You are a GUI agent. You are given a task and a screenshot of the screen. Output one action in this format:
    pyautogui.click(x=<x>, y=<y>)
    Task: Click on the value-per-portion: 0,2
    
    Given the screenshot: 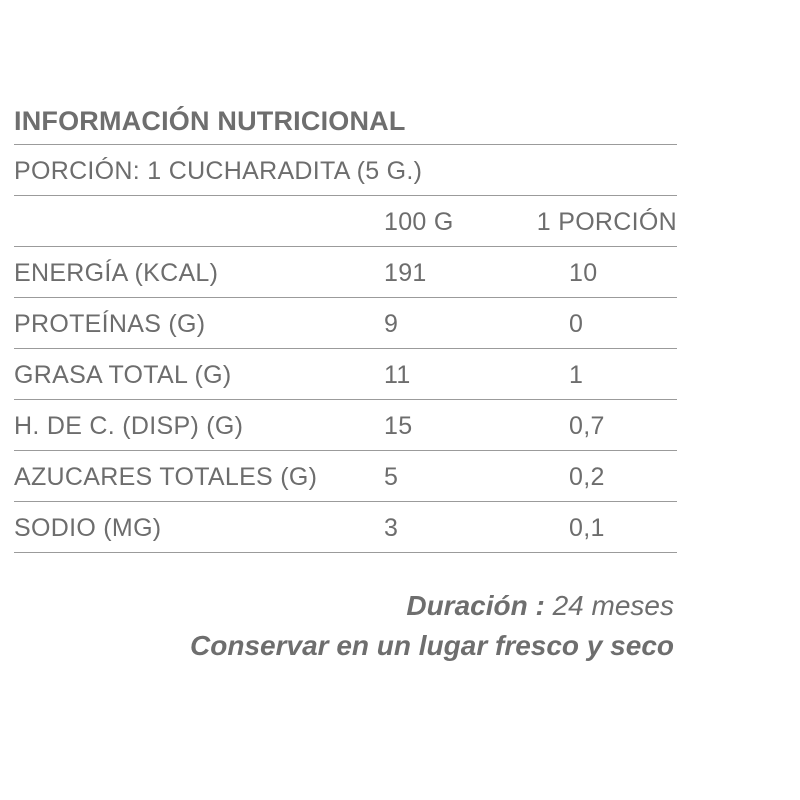 What is the action you would take?
    pyautogui.click(x=587, y=477)
    